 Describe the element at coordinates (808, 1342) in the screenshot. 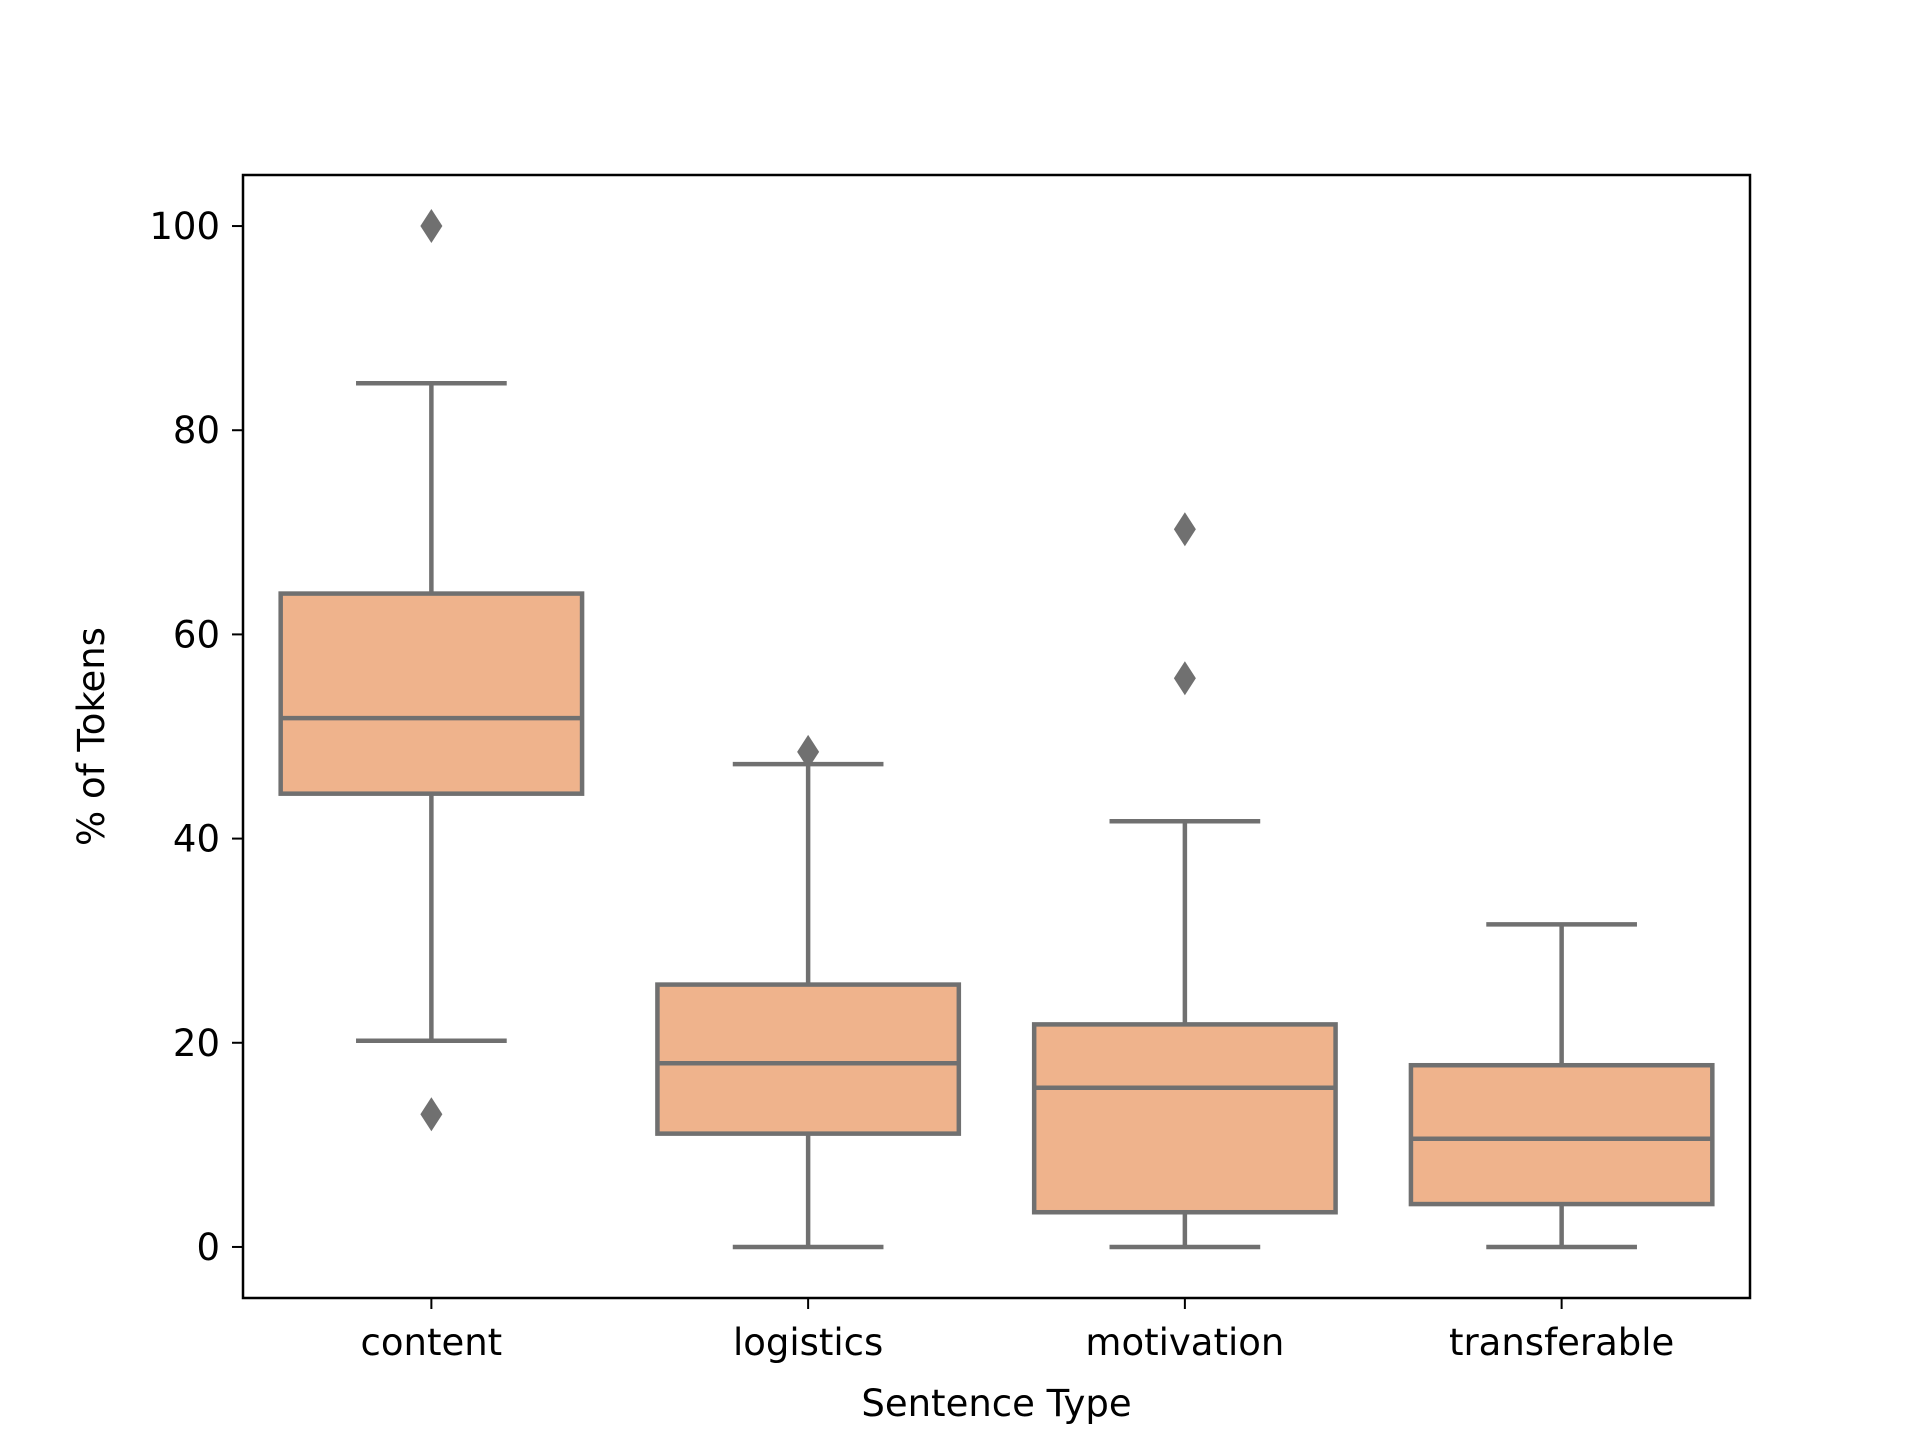

I see `x-tick-label: logistics` at that location.